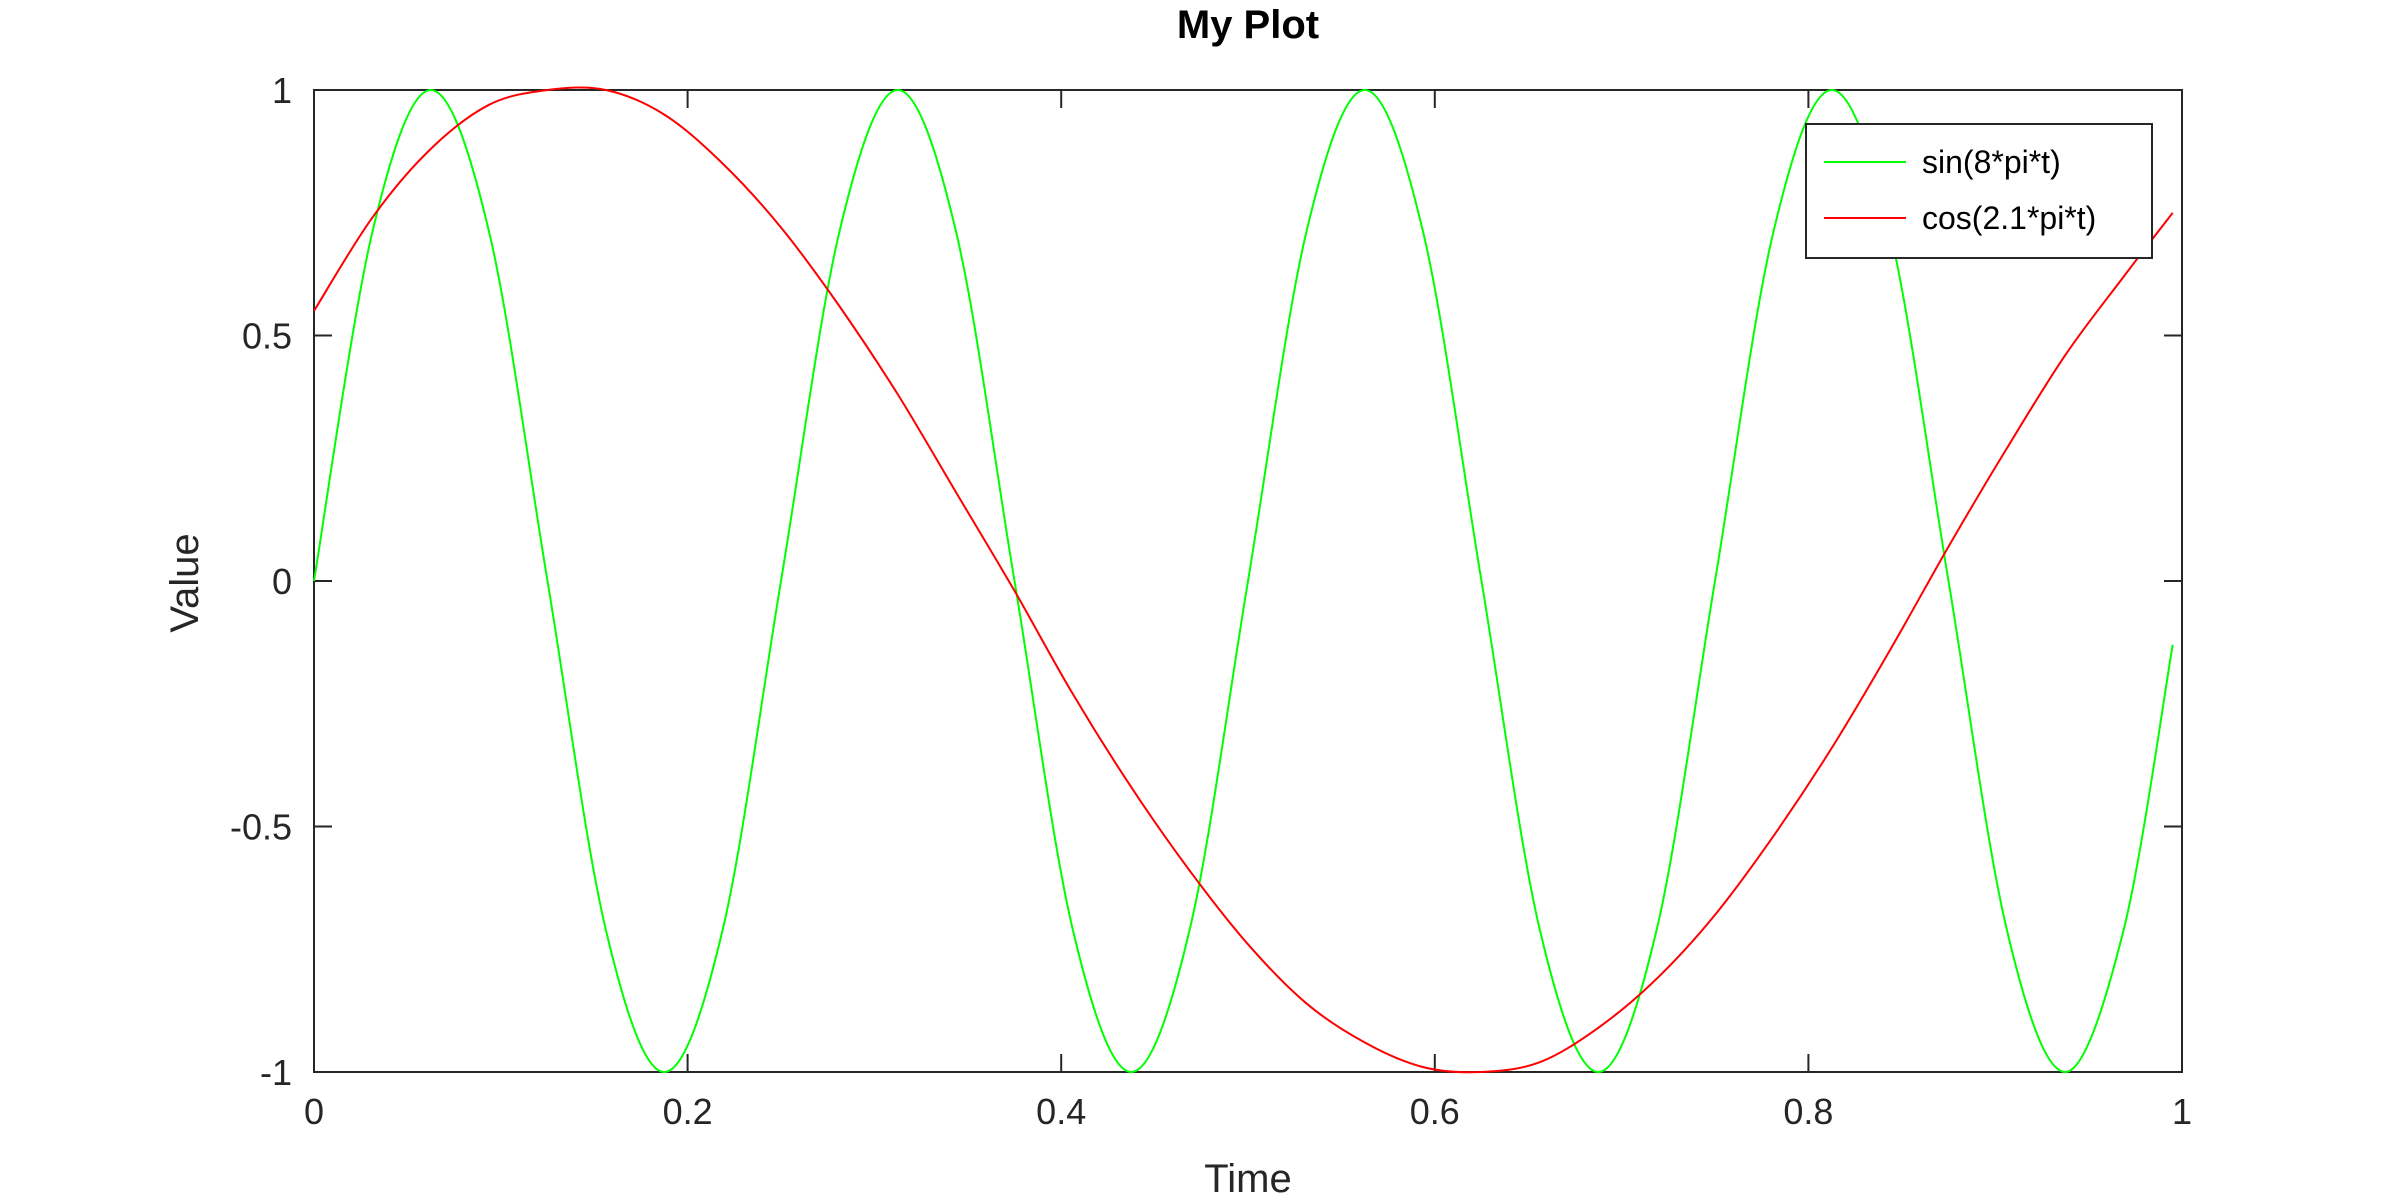 The height and width of the screenshot is (1200, 2400). I want to click on y-tick-label: -0.5, so click(261, 827).